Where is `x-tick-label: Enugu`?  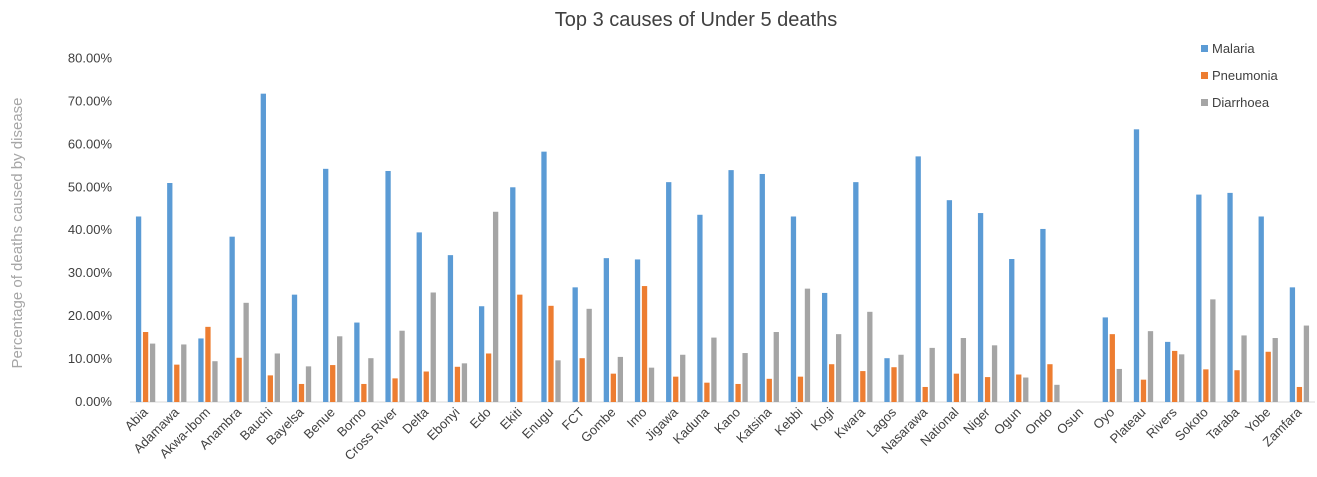 x-tick-label: Enugu is located at coordinates (537, 423).